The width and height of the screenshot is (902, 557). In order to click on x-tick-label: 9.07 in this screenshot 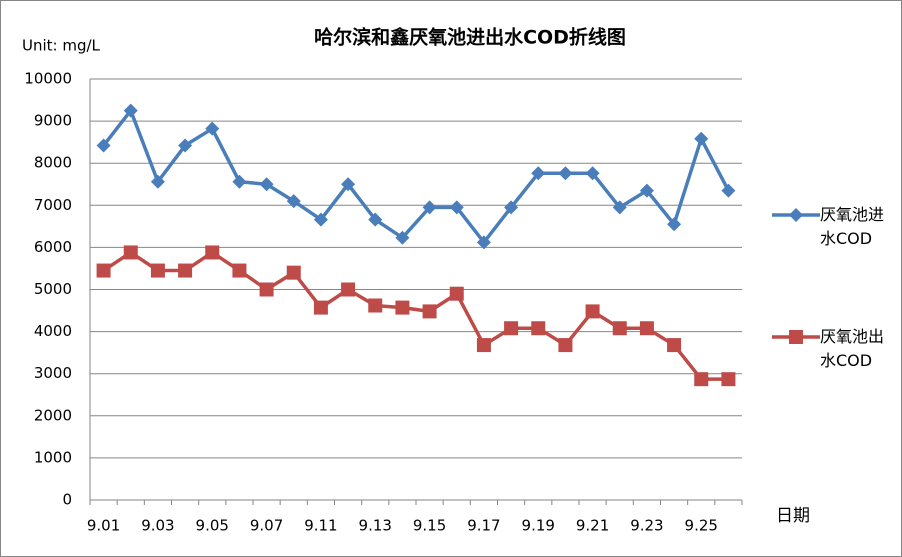, I will do `click(266, 526)`.